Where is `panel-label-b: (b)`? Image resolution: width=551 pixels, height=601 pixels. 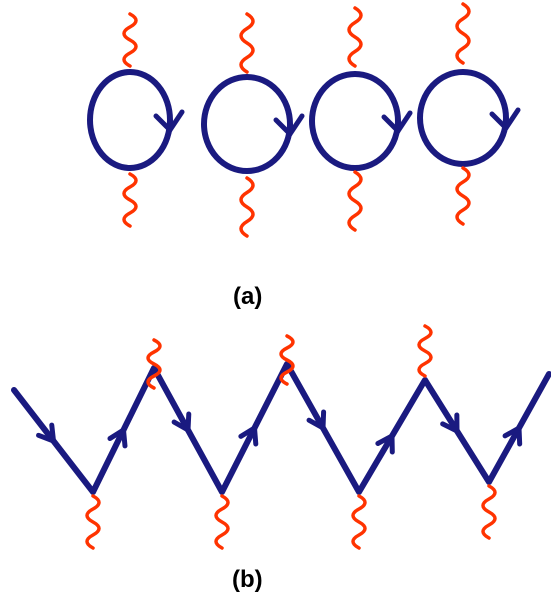
panel-label-b: (b) is located at coordinates (247, 579).